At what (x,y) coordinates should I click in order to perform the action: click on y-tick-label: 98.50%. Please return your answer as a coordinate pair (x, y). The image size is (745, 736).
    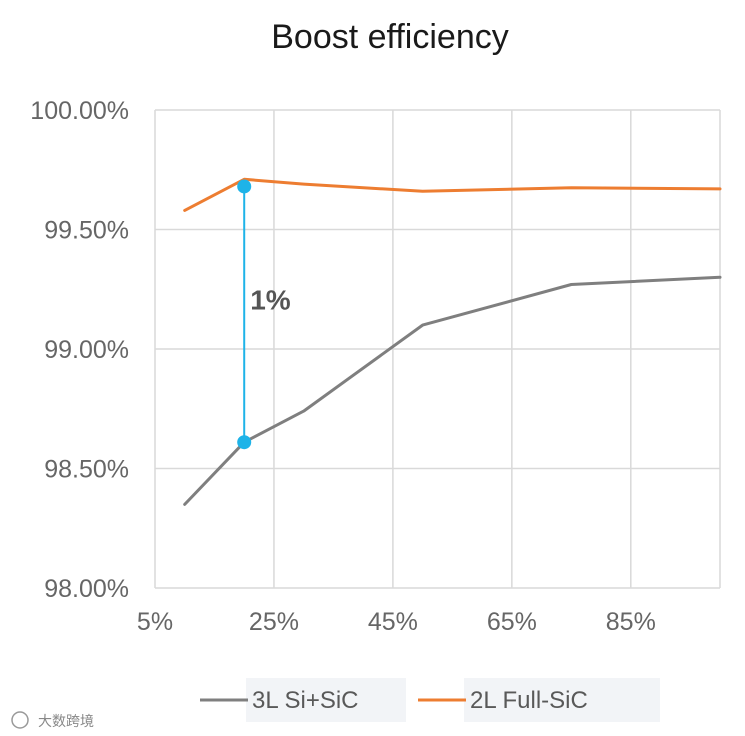
    Looking at the image, I should click on (86, 470).